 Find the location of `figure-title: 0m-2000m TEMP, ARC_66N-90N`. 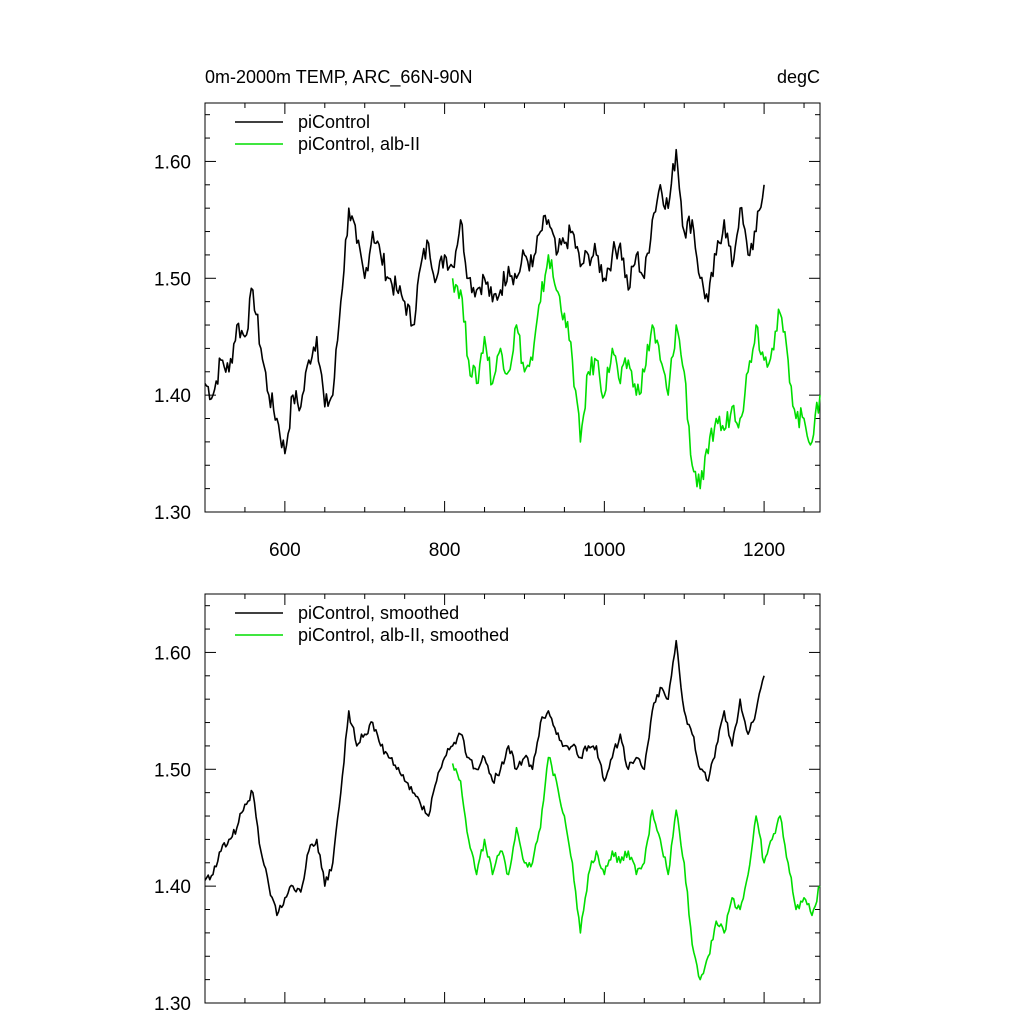

figure-title: 0m-2000m TEMP, ARC_66N-90N is located at coordinates (338, 77).